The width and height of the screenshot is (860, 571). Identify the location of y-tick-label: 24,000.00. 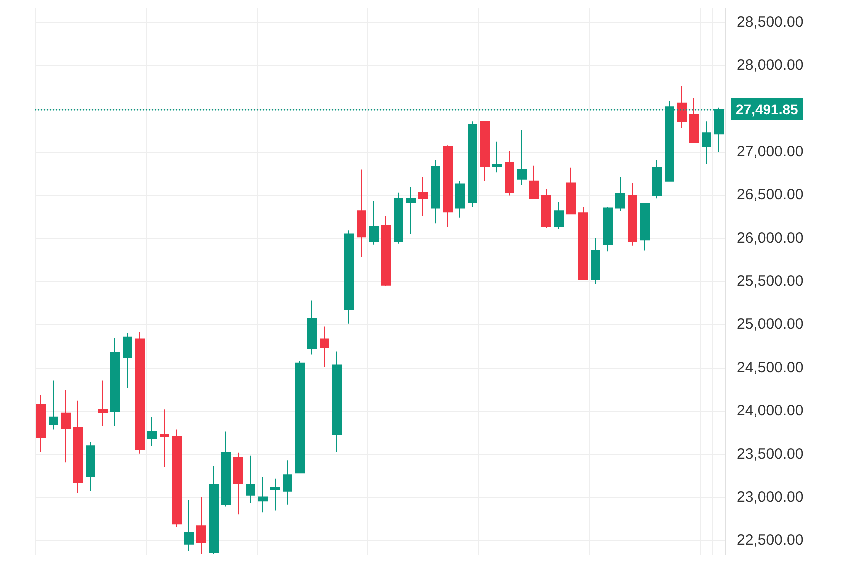
(770, 411).